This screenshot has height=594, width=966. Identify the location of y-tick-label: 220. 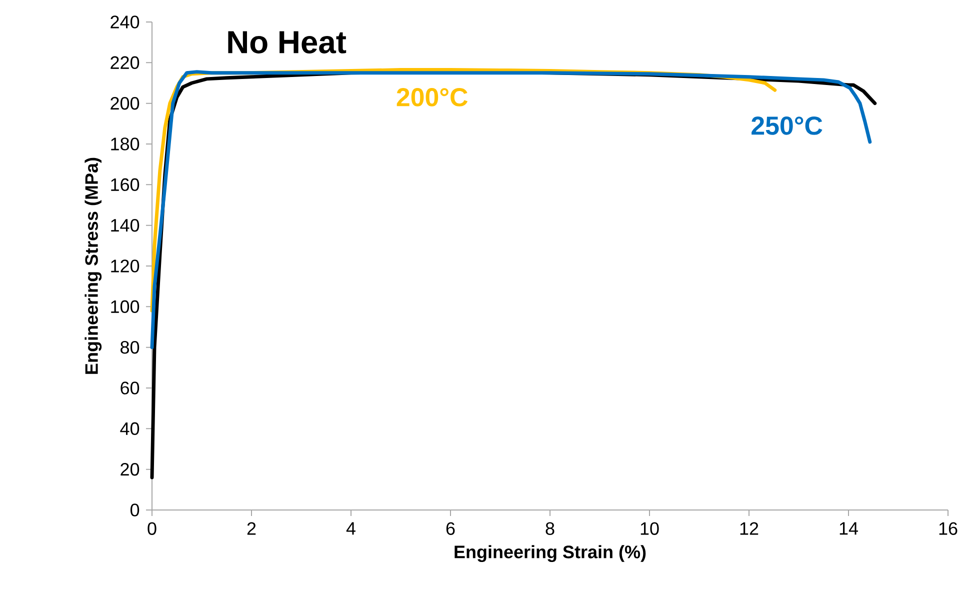
(125, 63).